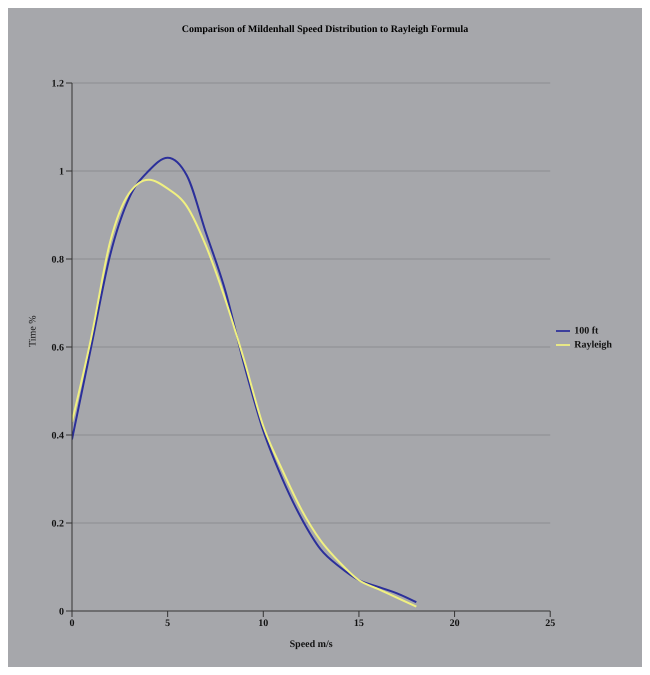 The image size is (650, 675). What do you see at coordinates (325, 29) in the screenshot?
I see `chart-title: Comparison of Mildenhall Speed Distribution to Rayleigh Formula` at bounding box center [325, 29].